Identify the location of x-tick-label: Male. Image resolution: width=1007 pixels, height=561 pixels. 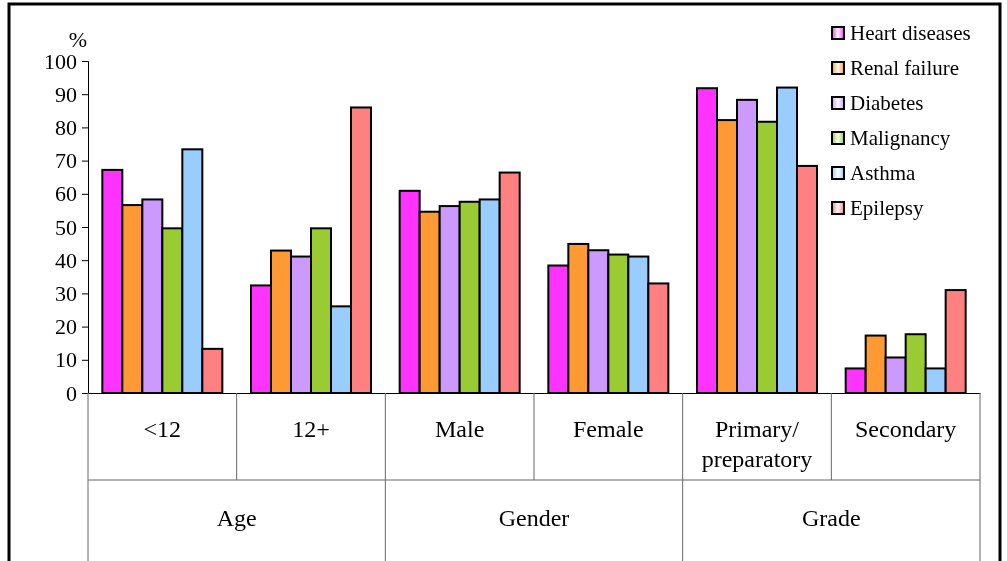
(460, 429).